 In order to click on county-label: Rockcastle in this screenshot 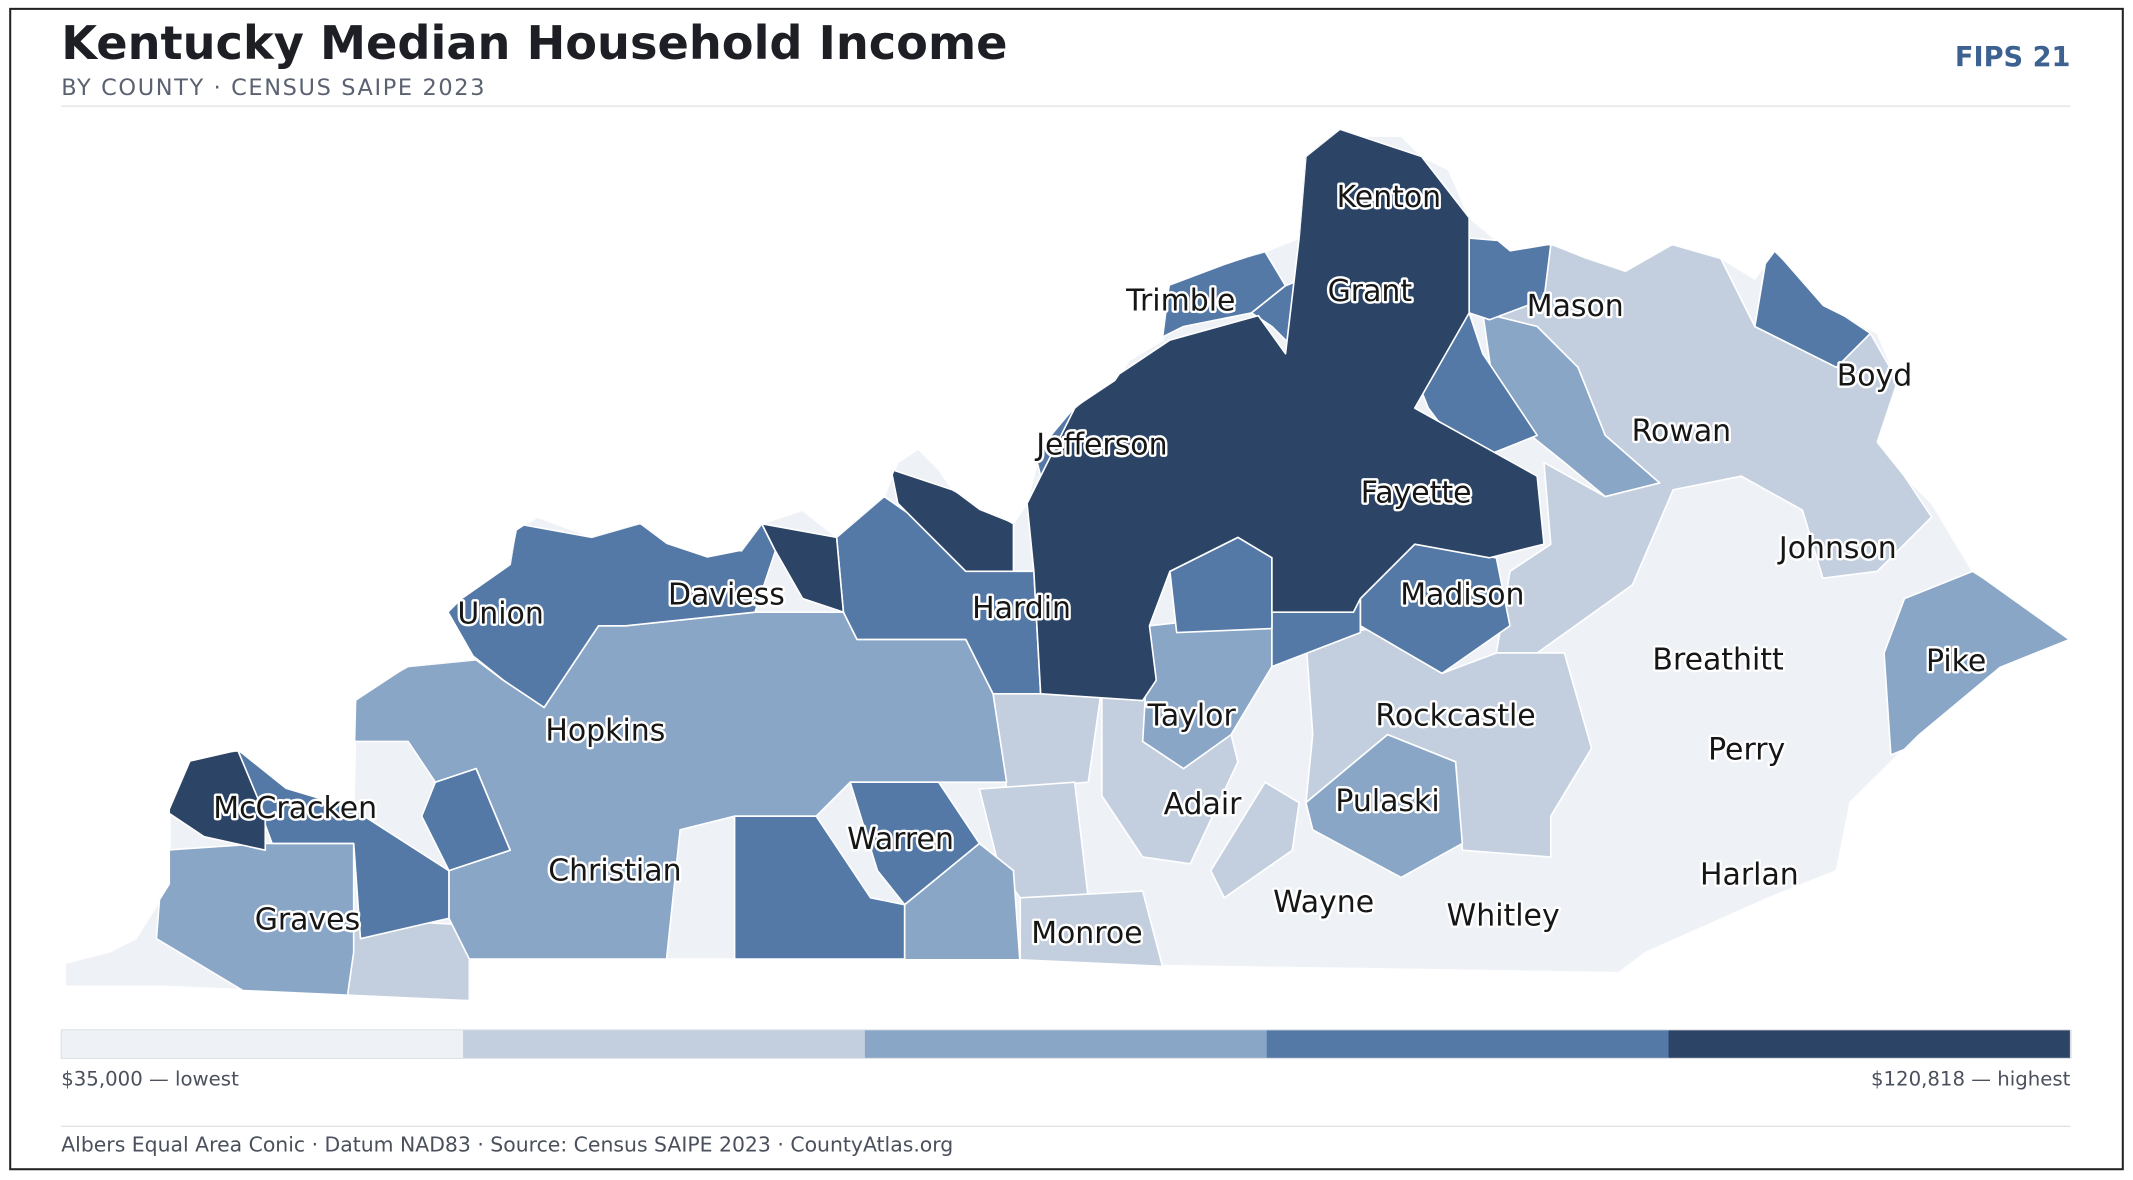, I will do `click(1455, 715)`.